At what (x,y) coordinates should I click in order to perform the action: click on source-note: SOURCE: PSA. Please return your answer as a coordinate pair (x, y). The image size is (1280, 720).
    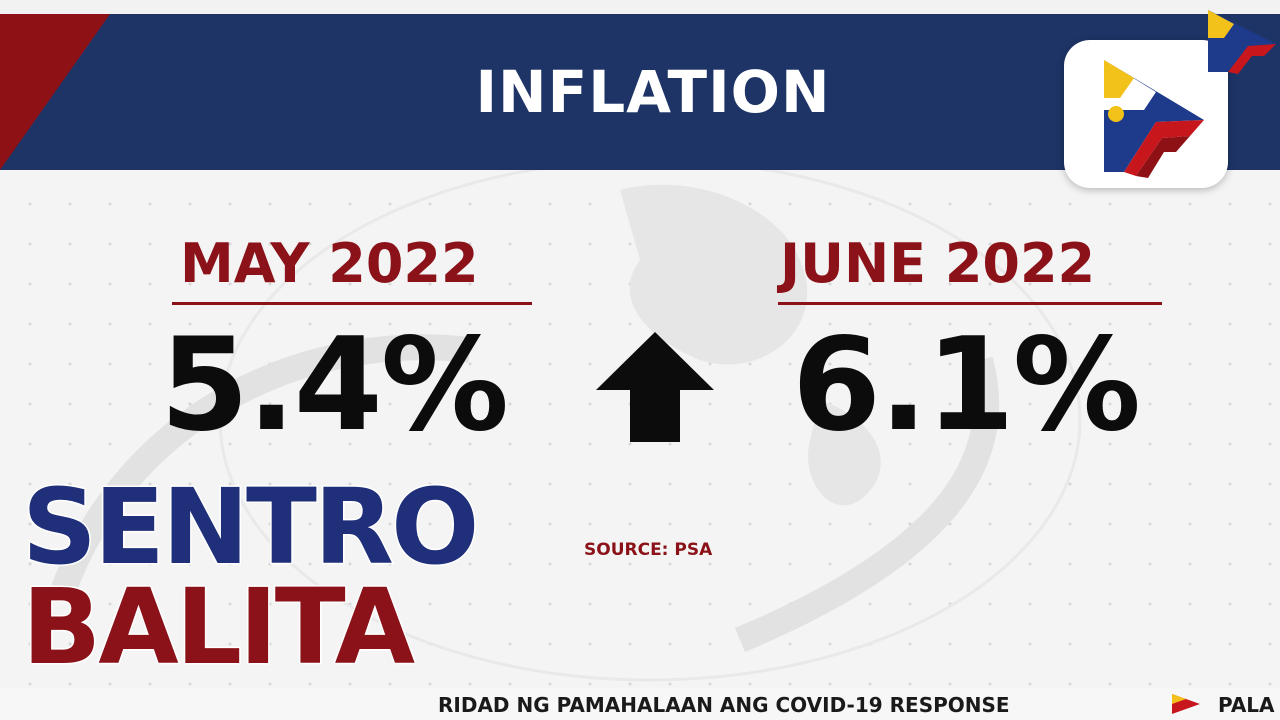
    Looking at the image, I should click on (648, 550).